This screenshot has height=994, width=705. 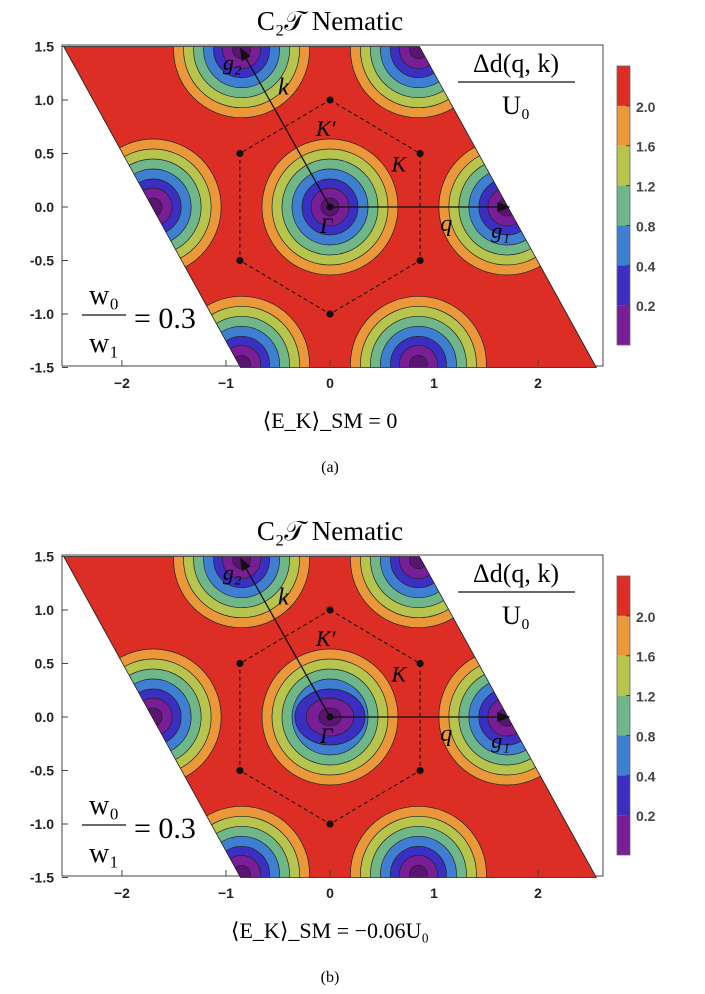 What do you see at coordinates (330, 467) in the screenshot?
I see `figure-caption: (a)` at bounding box center [330, 467].